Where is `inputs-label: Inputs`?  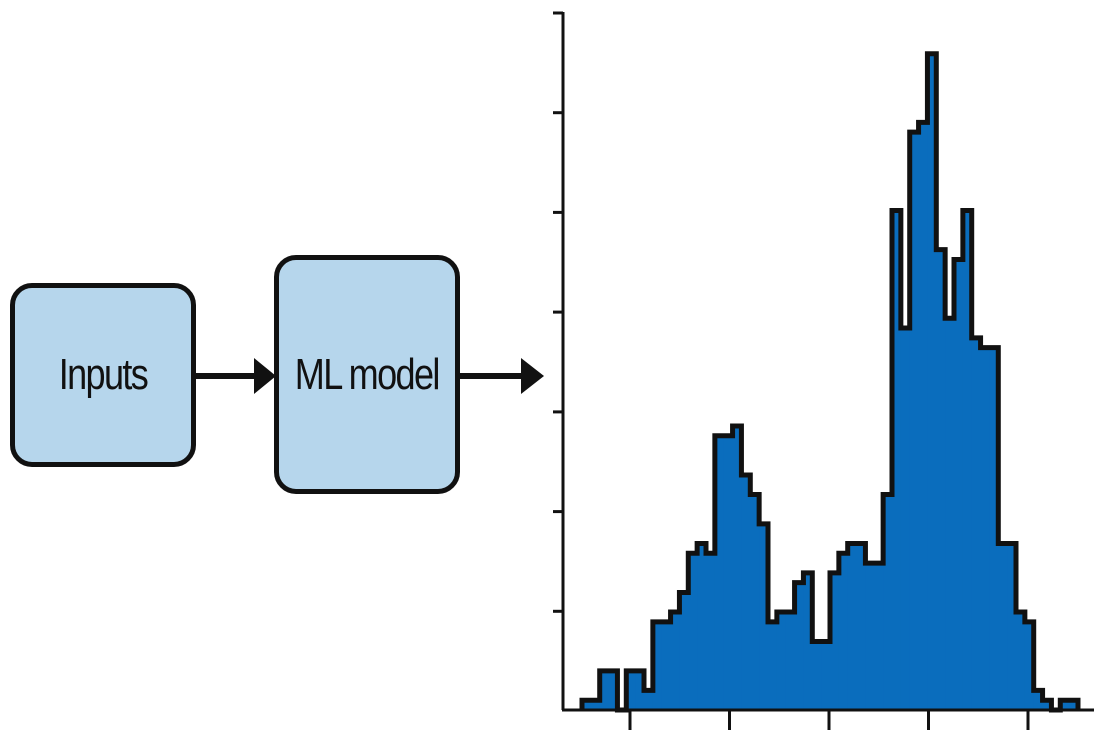
inputs-label: Inputs is located at coordinates (103, 374).